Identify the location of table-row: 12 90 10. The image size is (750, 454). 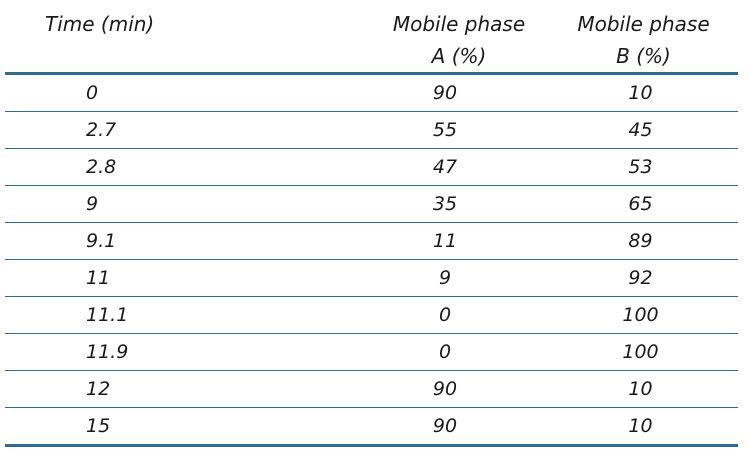
(371, 389).